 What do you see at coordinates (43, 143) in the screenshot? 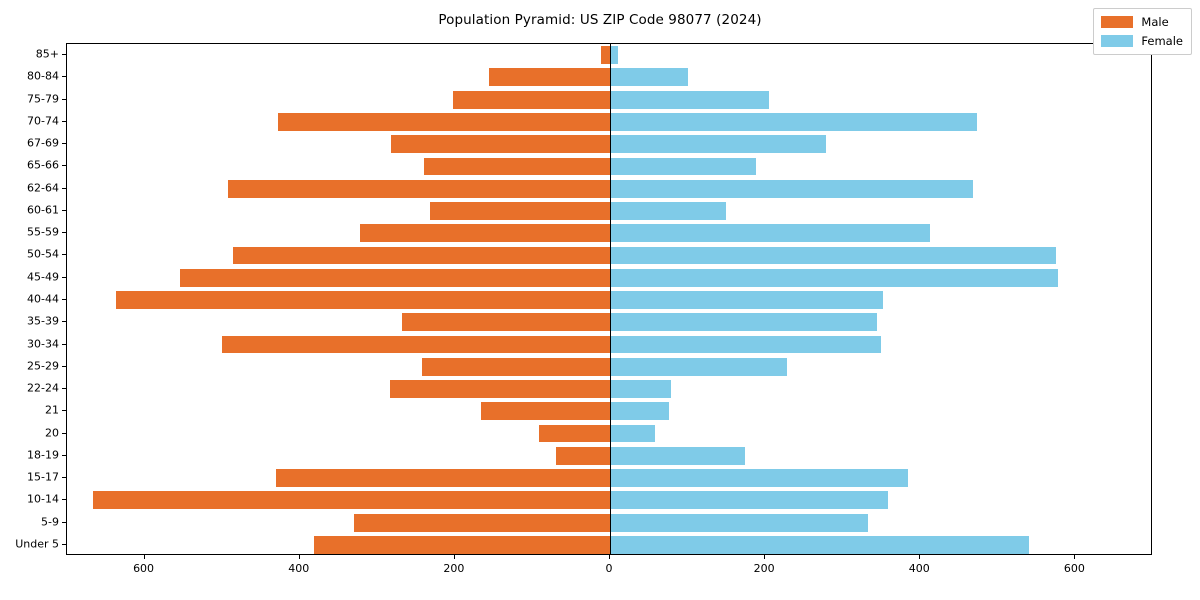
I see `y-axis-tick-label: 67-69` at bounding box center [43, 143].